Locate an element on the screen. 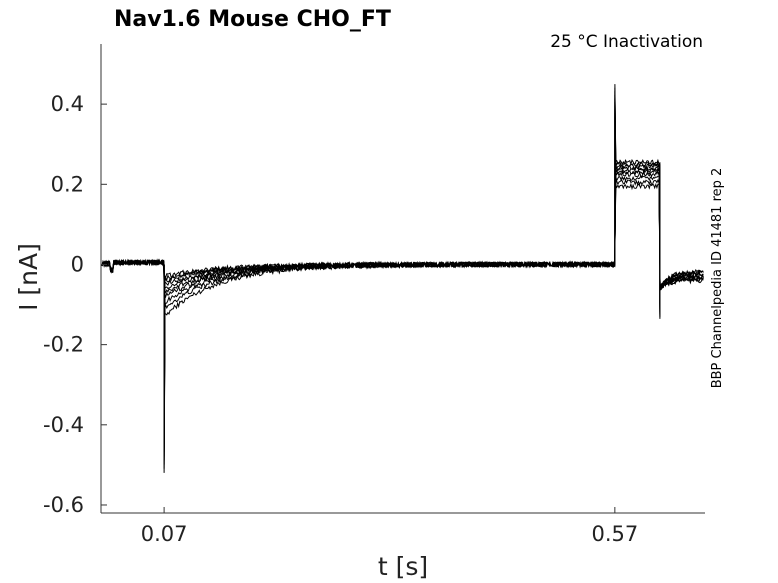  y-tick-label: 0 is located at coordinates (77, 264).